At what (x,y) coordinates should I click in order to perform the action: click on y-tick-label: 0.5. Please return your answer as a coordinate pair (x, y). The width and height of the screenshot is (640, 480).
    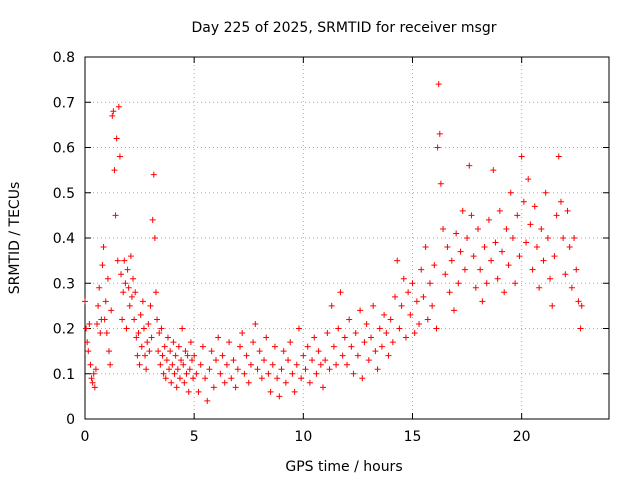
    Looking at the image, I should click on (64, 194).